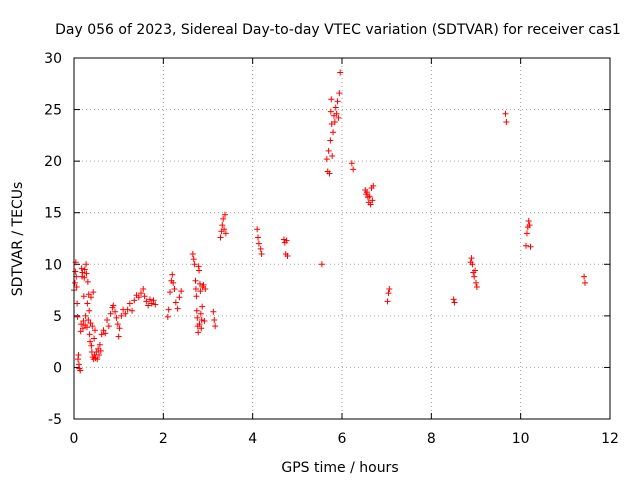  I want to click on x-tick-label: 4, so click(252, 439).